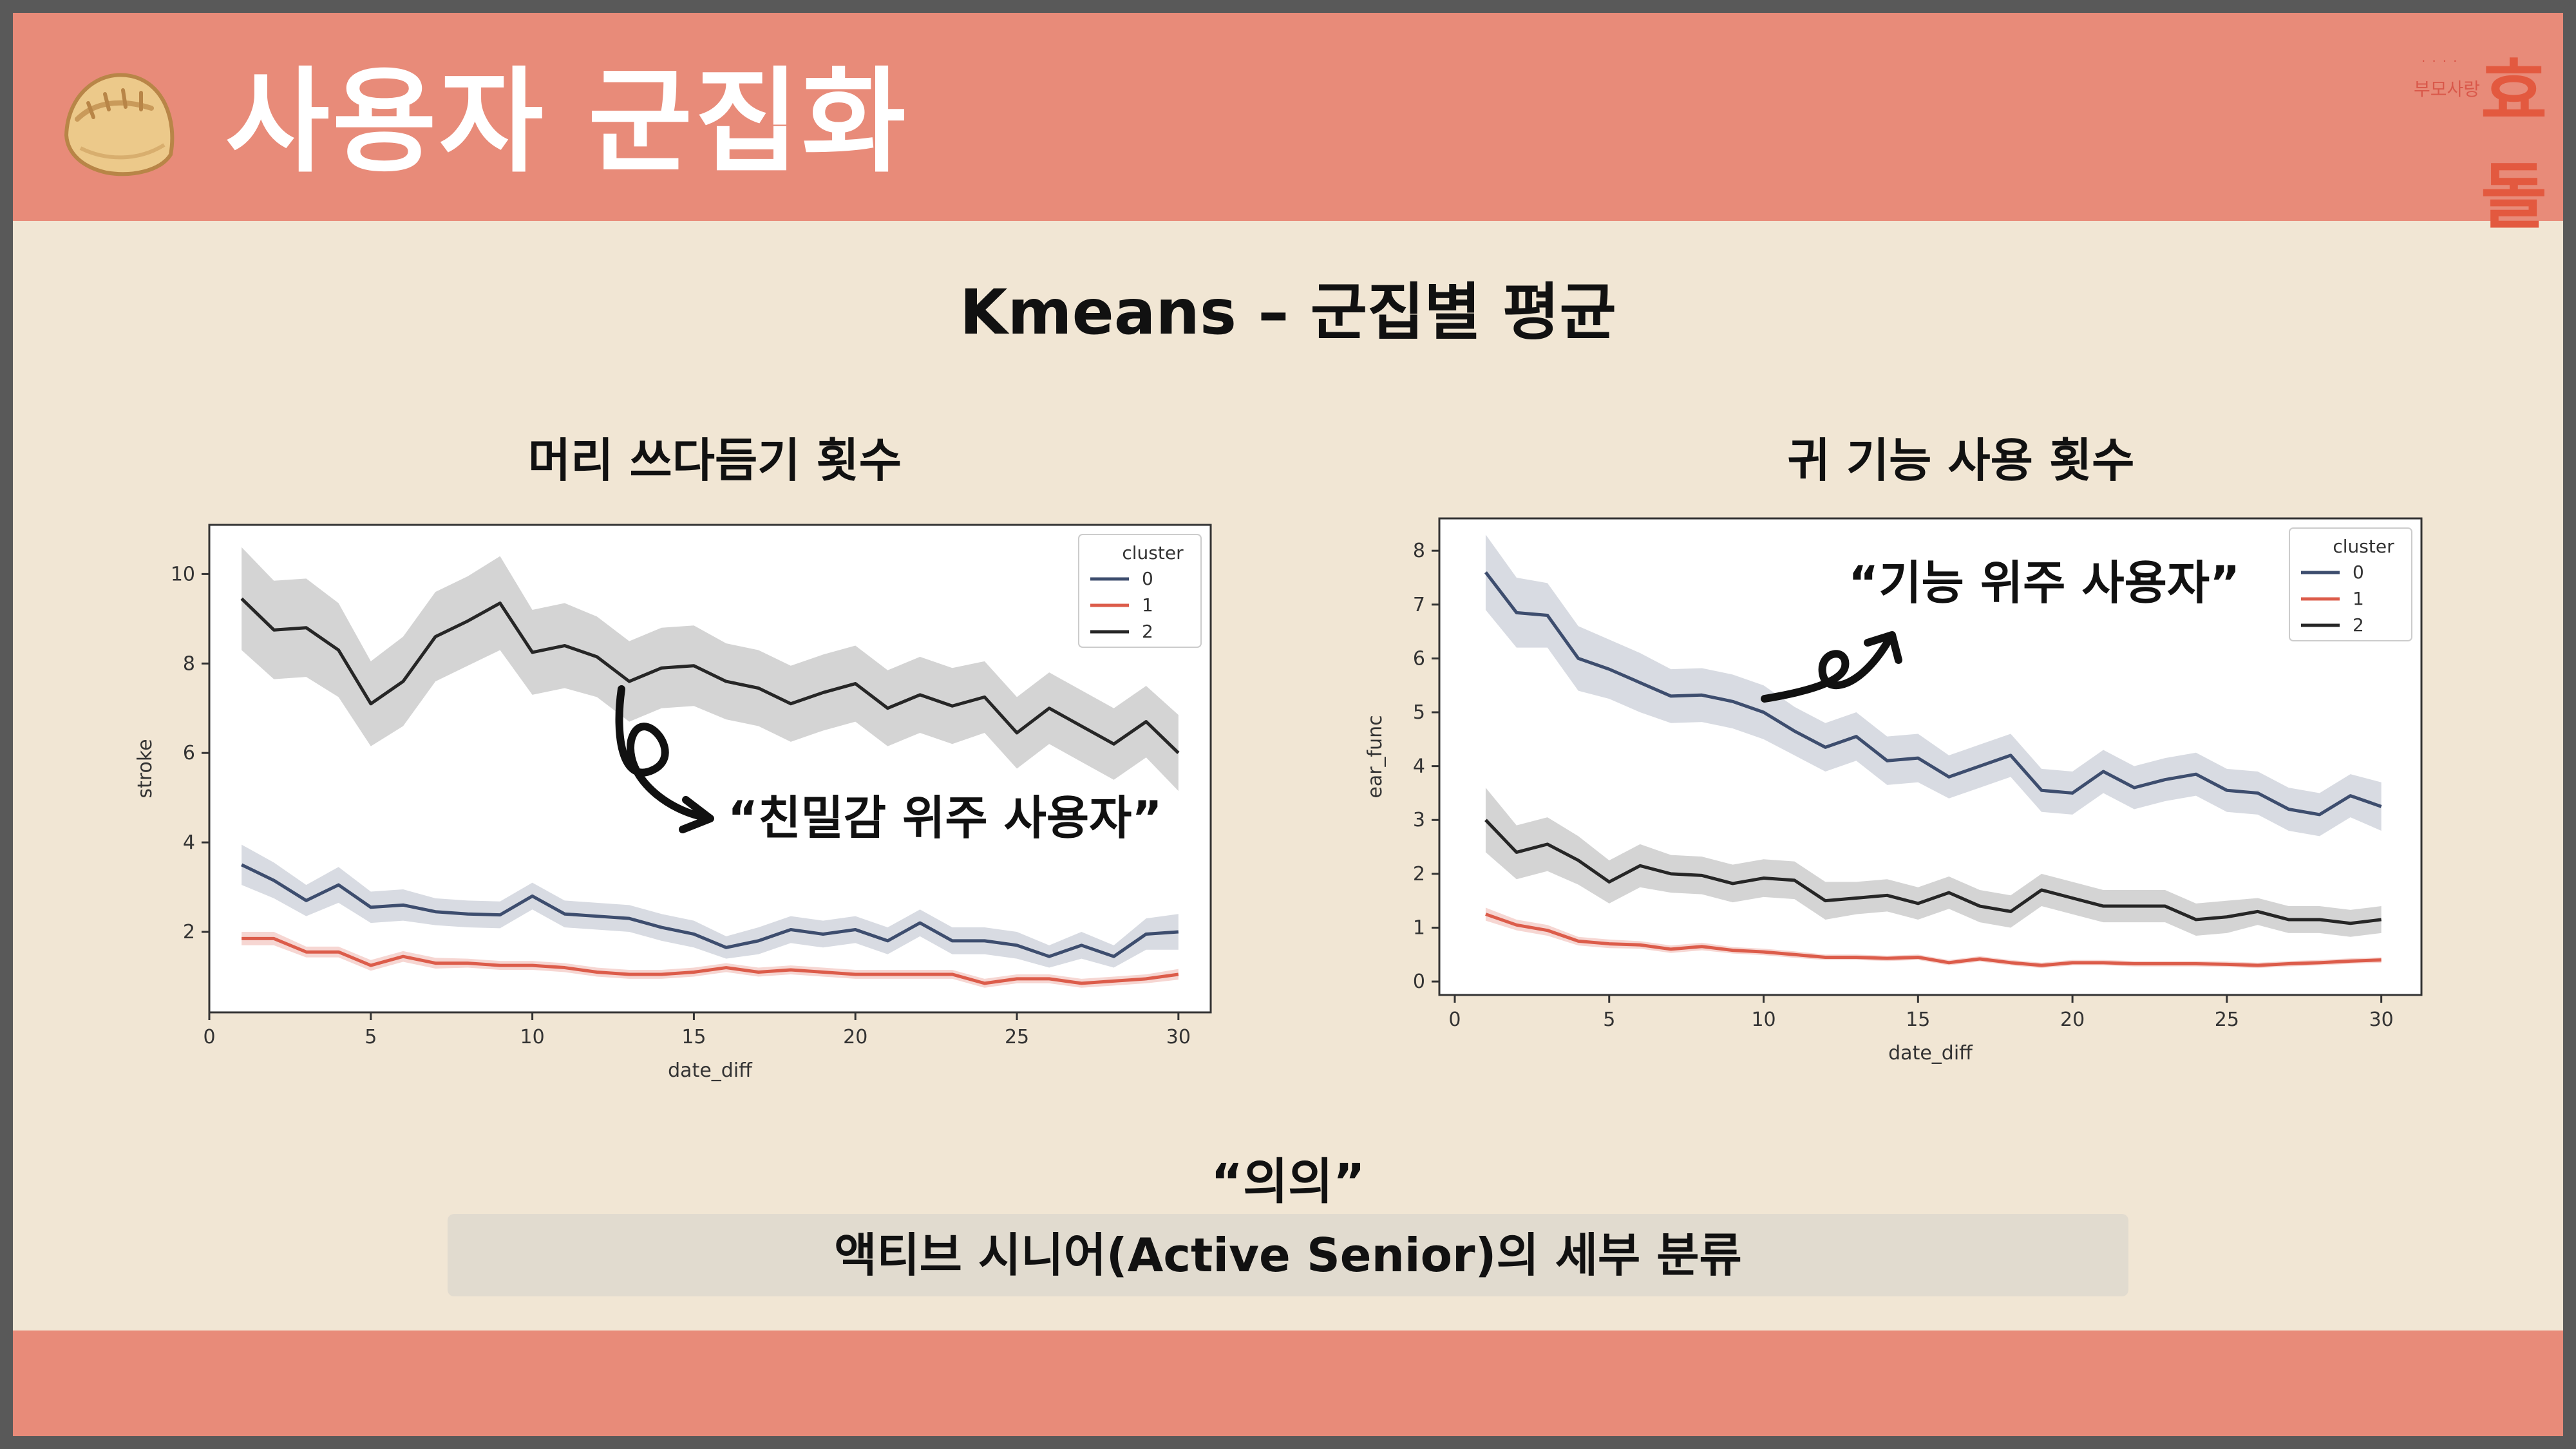 Image resolution: width=2576 pixels, height=1449 pixels. I want to click on chart-heading-stroke: 머리 쓰다듬기 횟수, so click(715, 461).